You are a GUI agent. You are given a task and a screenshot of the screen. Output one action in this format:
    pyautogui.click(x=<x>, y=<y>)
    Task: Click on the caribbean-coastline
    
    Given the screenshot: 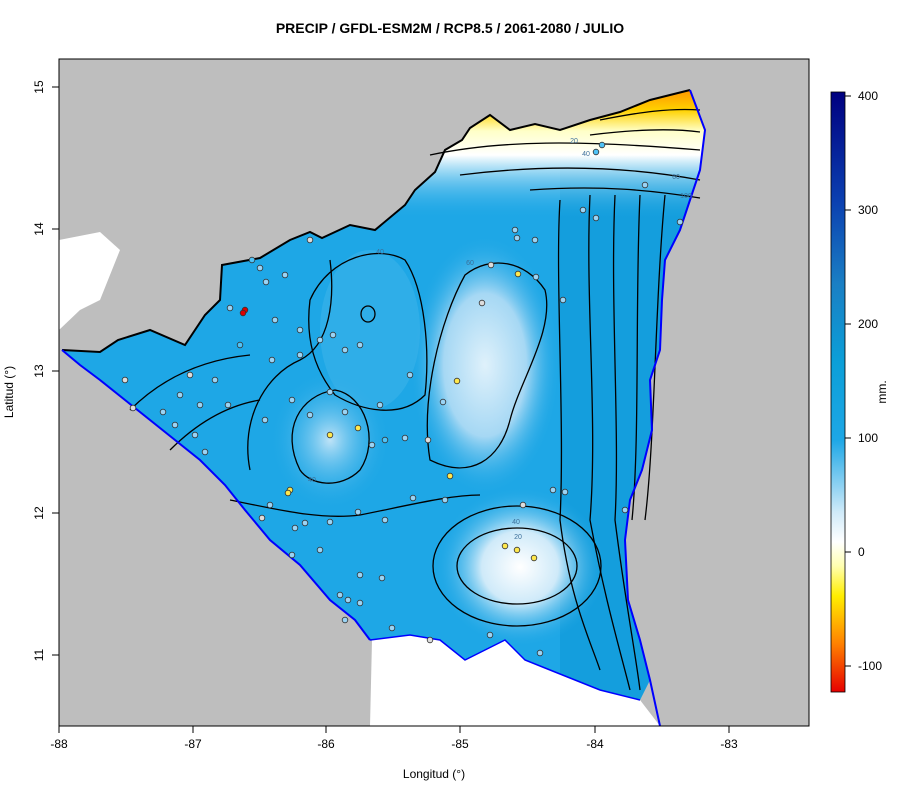 What is the action you would take?
    pyautogui.click(x=665, y=407)
    